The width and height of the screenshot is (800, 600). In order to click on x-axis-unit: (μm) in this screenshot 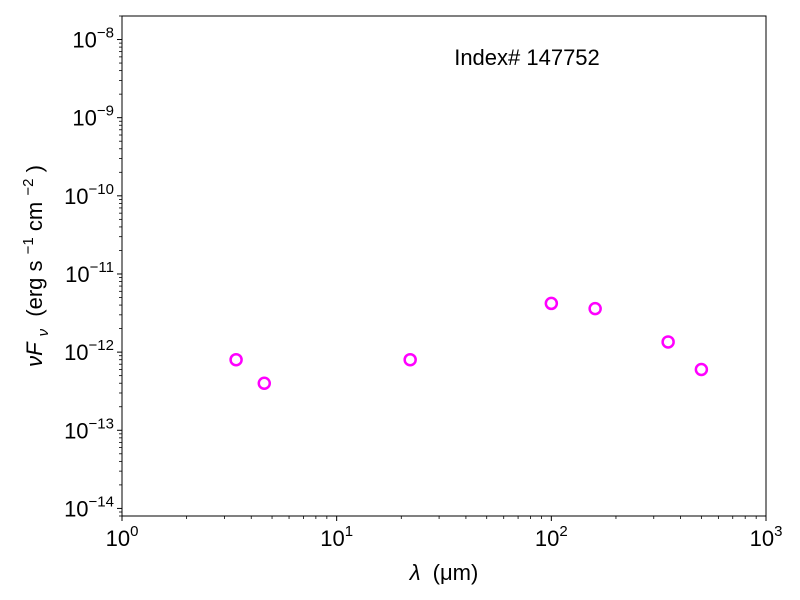, I will do `click(456, 572)`.